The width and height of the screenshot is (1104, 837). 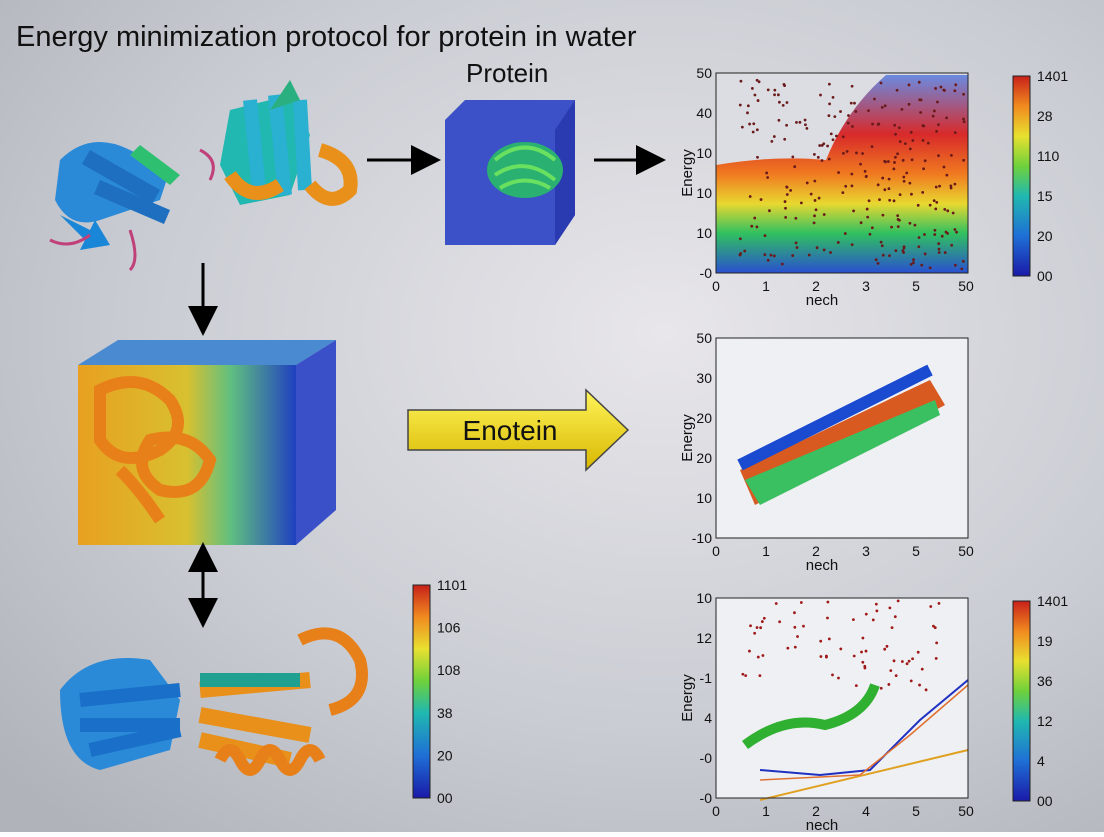 I want to click on x-tick-label: 5, so click(x=916, y=286).